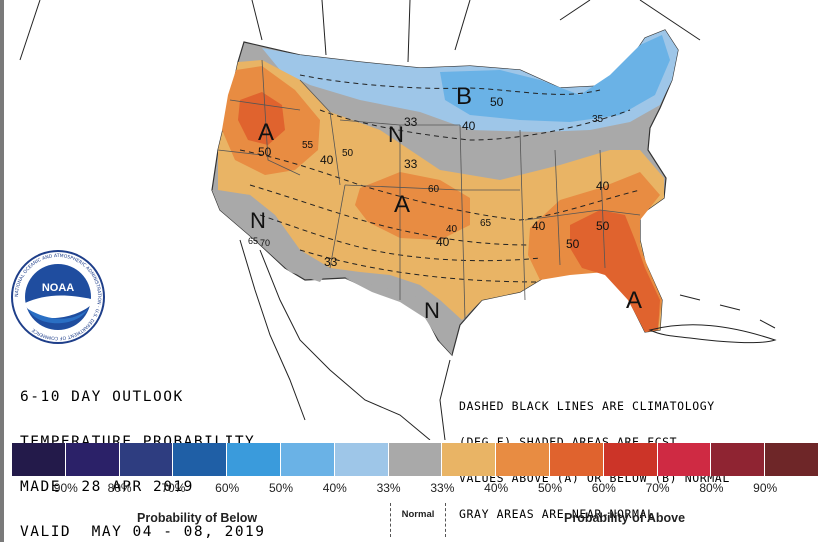  I want to click on note-line-1: DASHED BLACK LINES ARE CLIMATOLOGY, so click(587, 406).